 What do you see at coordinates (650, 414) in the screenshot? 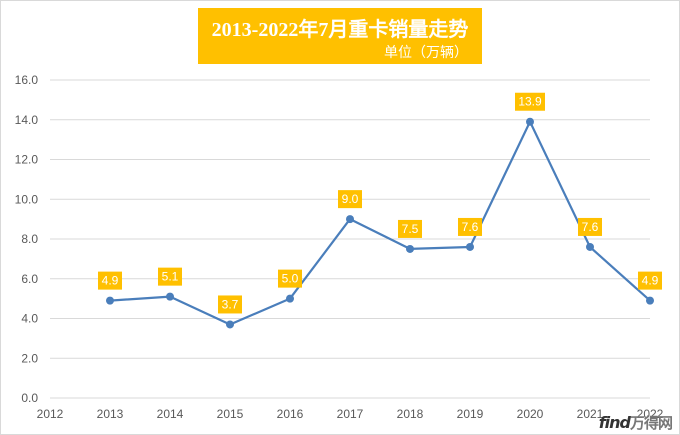
I see `x-tick-label: 2022` at bounding box center [650, 414].